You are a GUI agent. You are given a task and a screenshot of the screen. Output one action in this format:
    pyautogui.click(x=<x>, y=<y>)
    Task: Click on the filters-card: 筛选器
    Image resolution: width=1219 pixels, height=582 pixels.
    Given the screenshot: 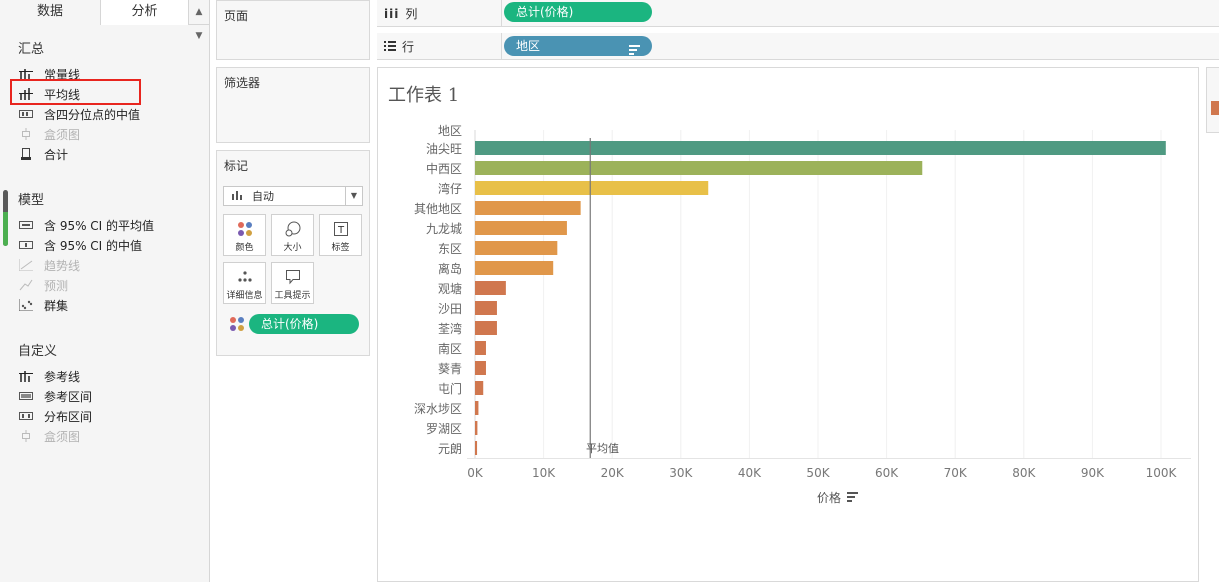 What is the action you would take?
    pyautogui.click(x=293, y=105)
    